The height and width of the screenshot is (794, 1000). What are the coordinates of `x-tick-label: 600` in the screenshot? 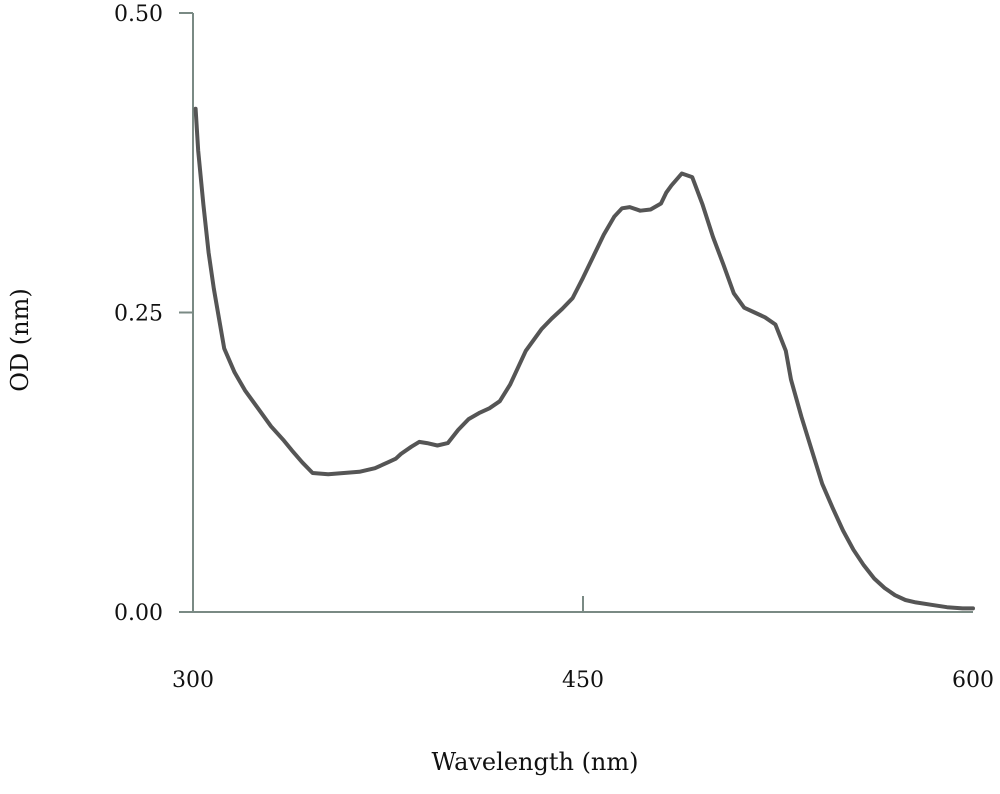 It's located at (973, 680).